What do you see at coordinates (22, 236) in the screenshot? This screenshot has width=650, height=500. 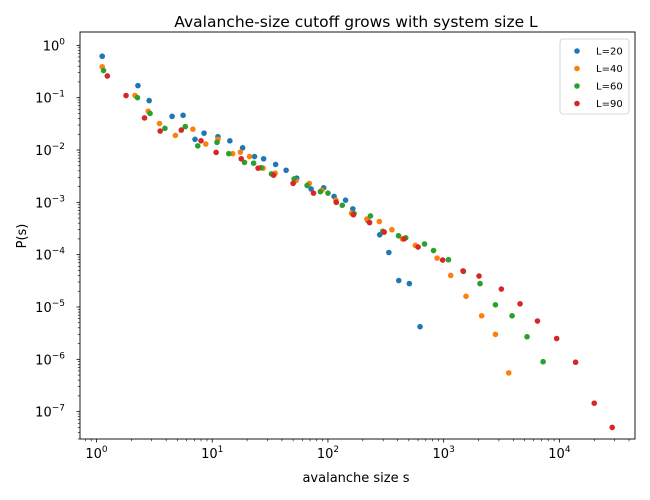 I see `y-axis-label: P(s)` at bounding box center [22, 236].